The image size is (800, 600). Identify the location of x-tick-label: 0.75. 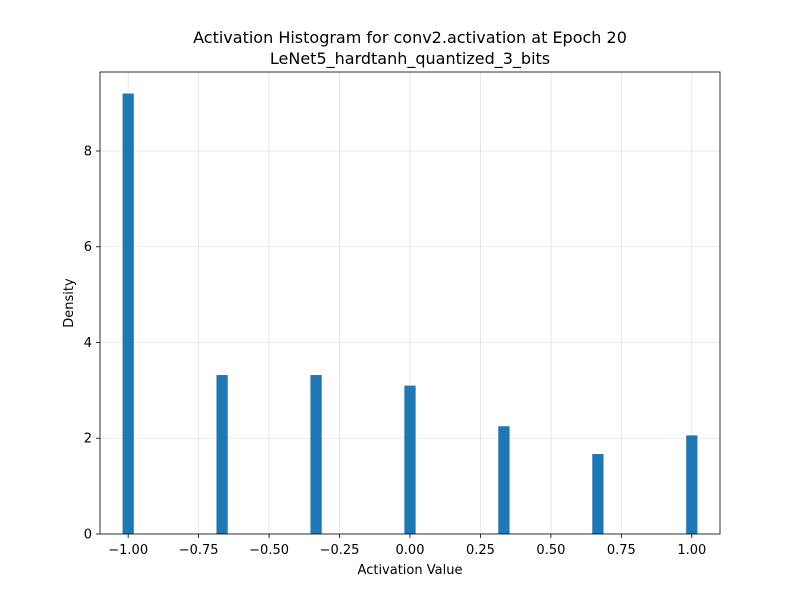
(621, 550).